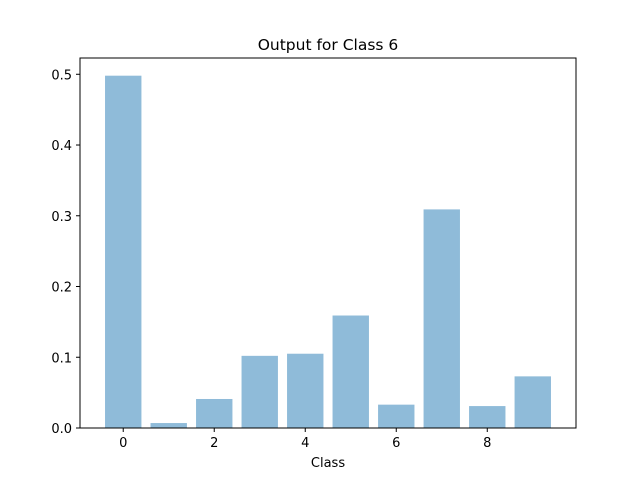 The height and width of the screenshot is (480, 640). Describe the element at coordinates (328, 45) in the screenshot. I see `chart-title: Output for Class 6` at that location.